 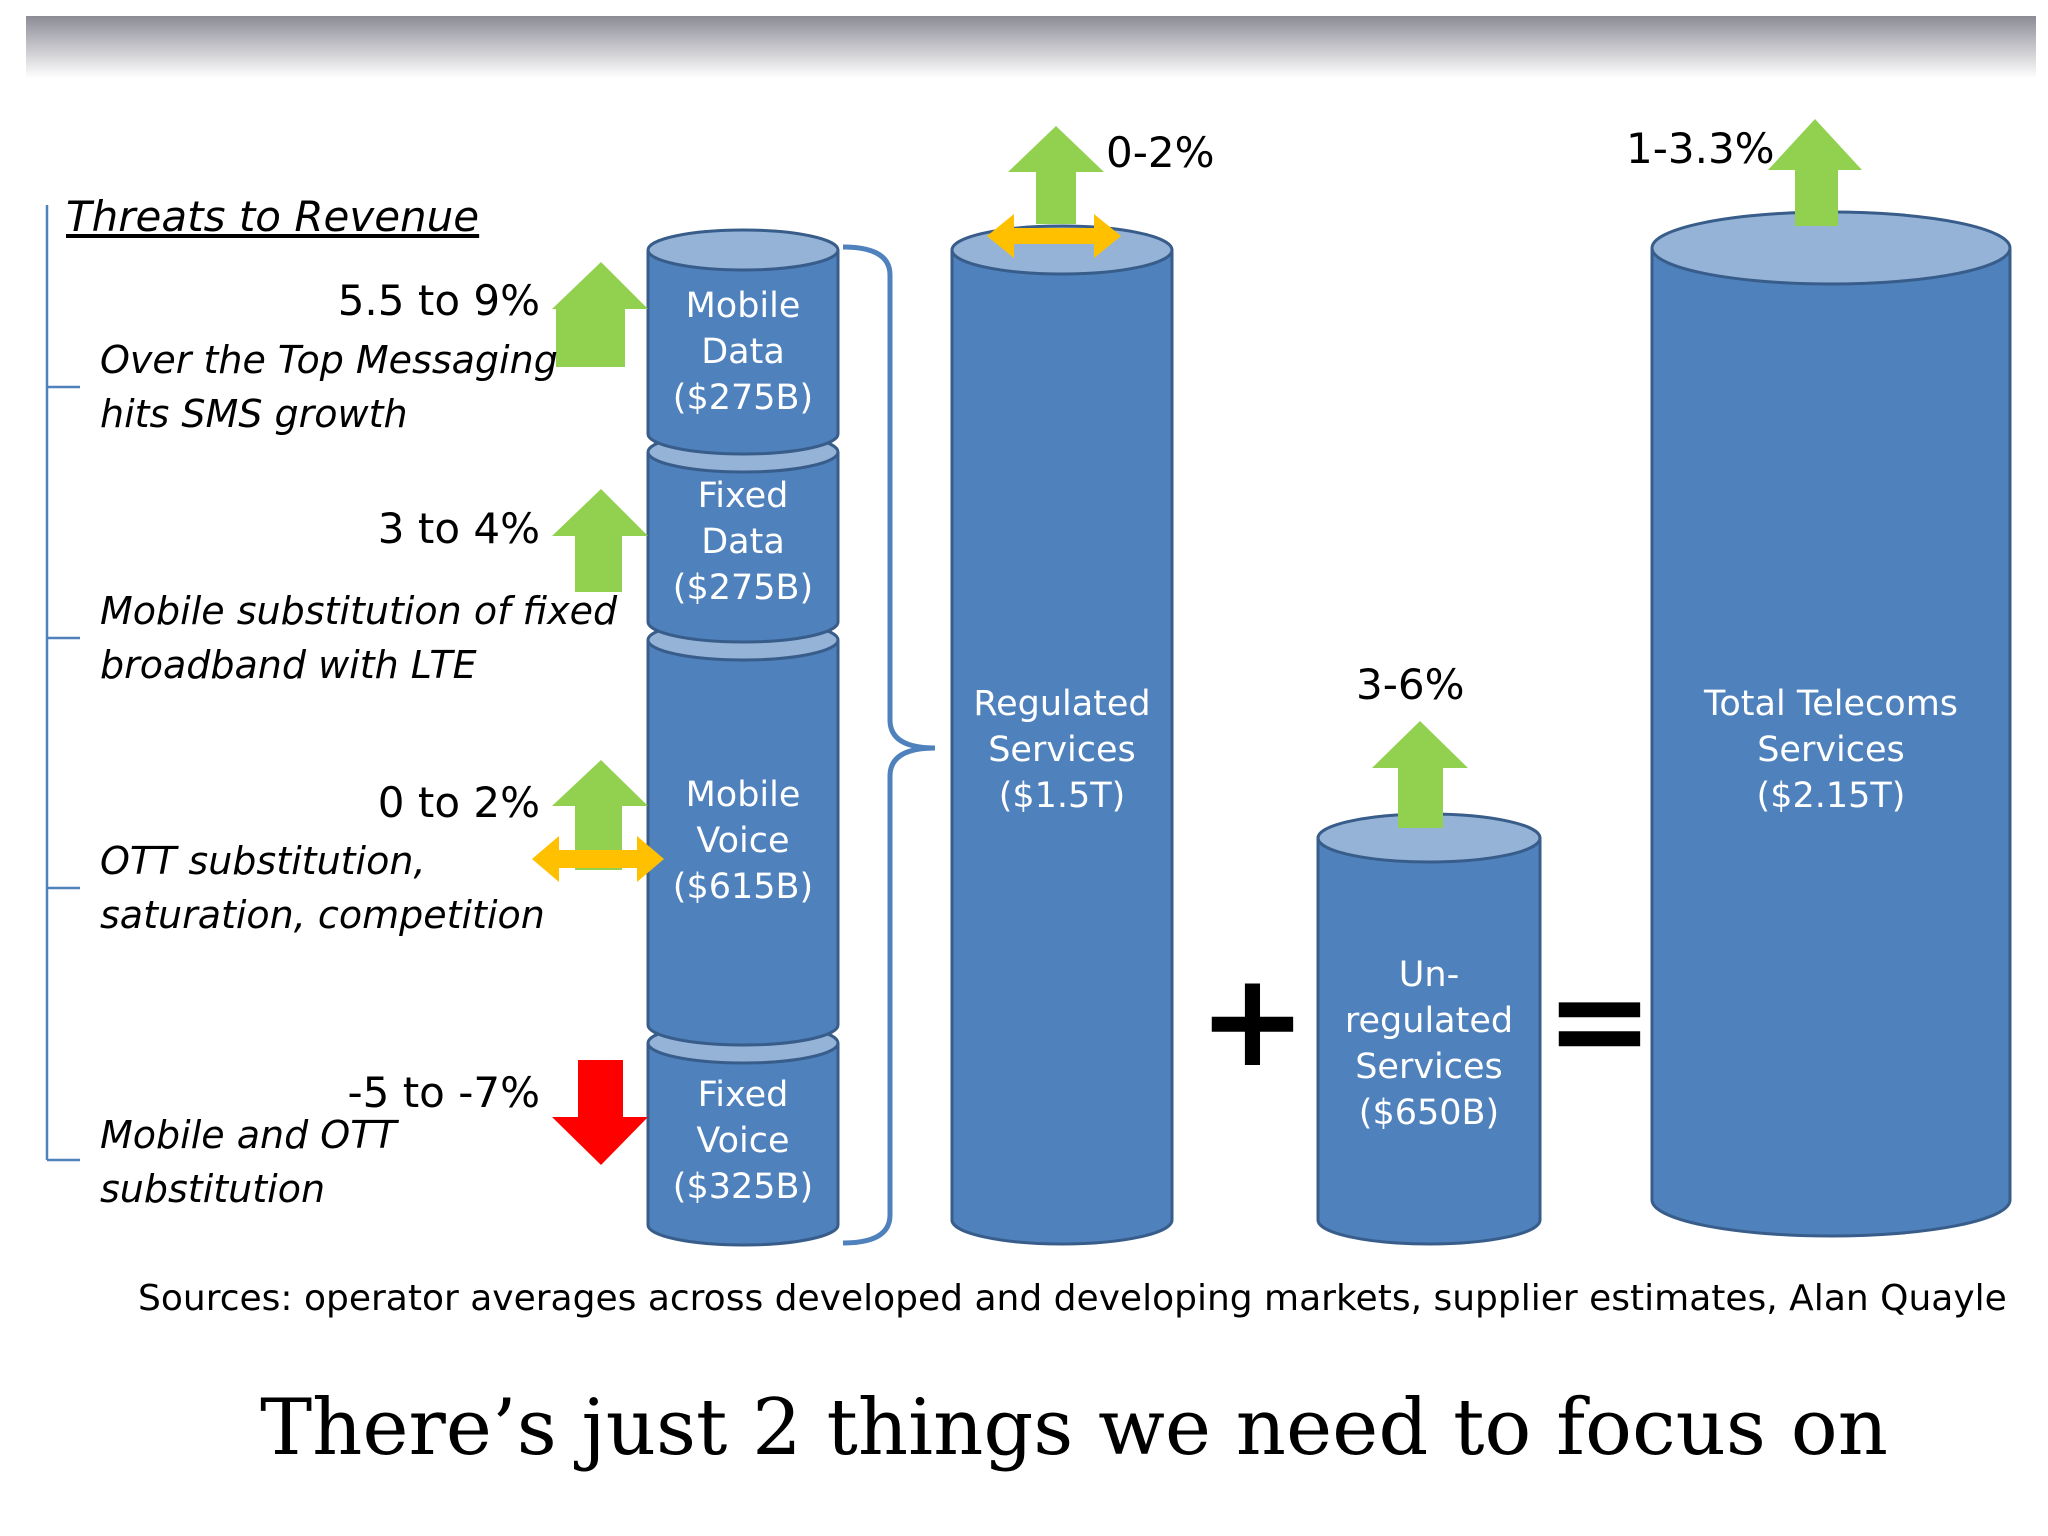 I want to click on growth-unregulated: 3-6%, so click(x=1410, y=684).